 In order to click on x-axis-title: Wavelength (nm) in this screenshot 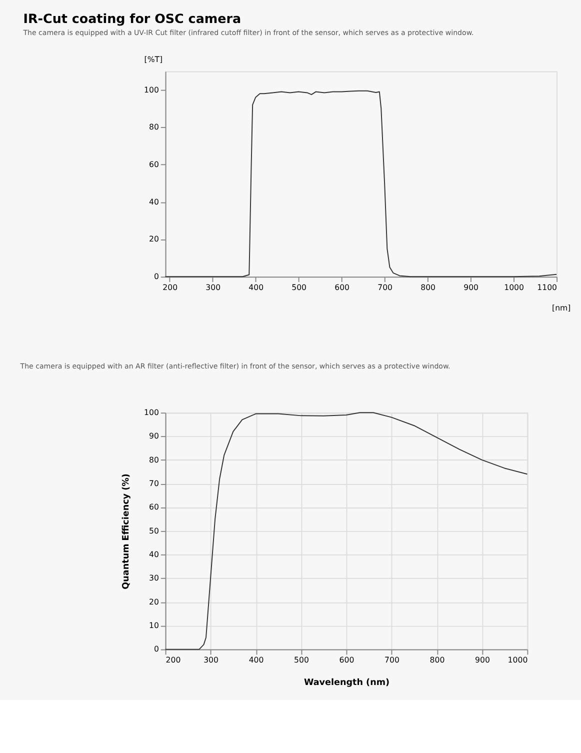, I will do `click(347, 683)`.